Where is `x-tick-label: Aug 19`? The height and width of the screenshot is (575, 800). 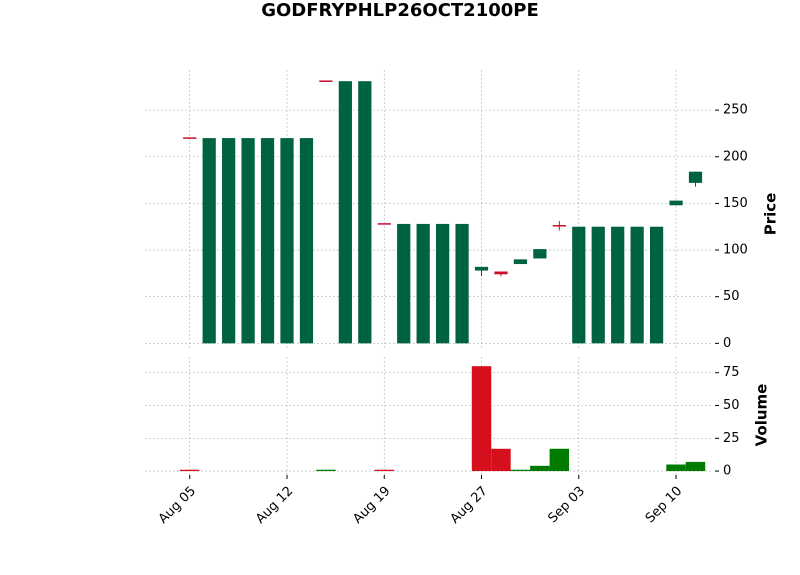 x-tick-label: Aug 19 is located at coordinates (371, 505).